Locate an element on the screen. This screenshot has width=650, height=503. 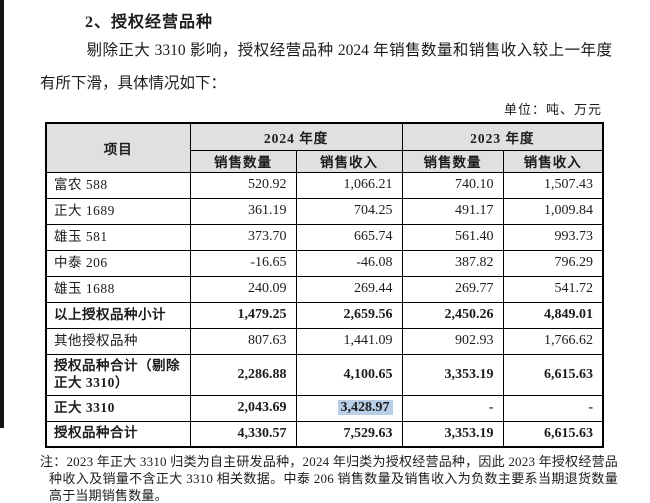
row-item-label: 授权品种合计 is located at coordinates (118, 434).